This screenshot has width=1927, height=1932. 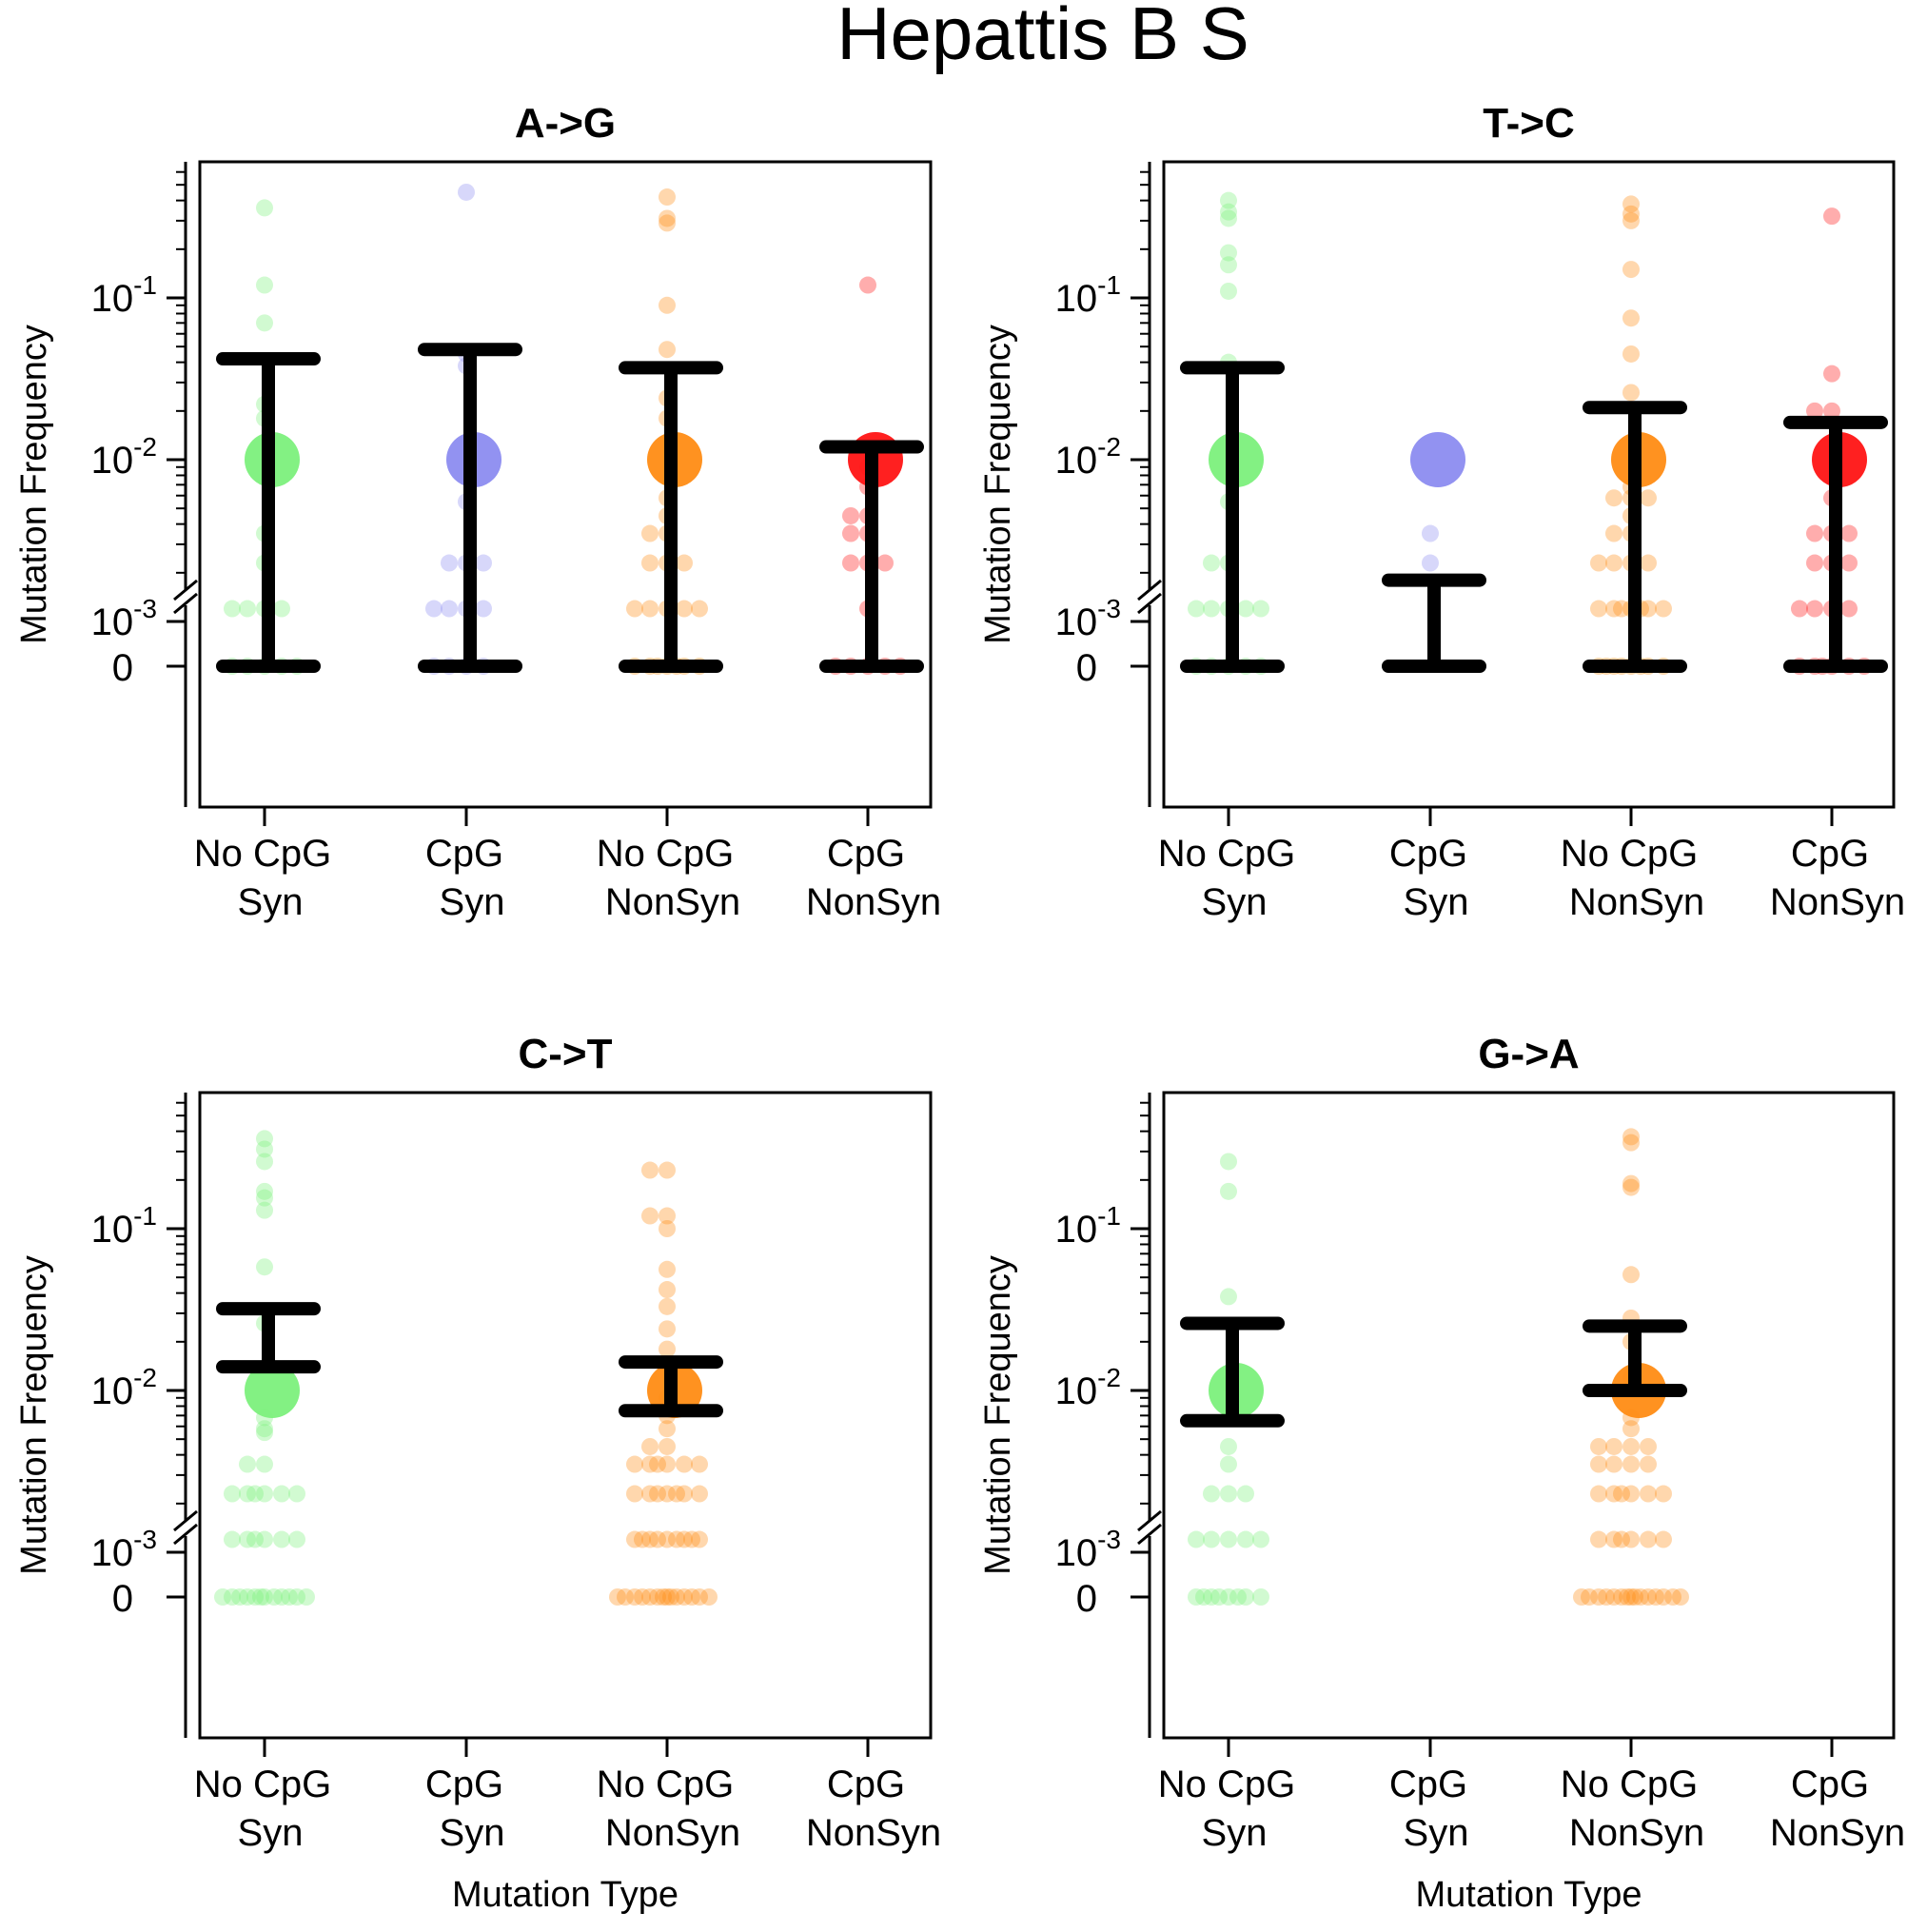 I want to click on y-tick-label: 10⁻¹, so click(x=124, y=295).